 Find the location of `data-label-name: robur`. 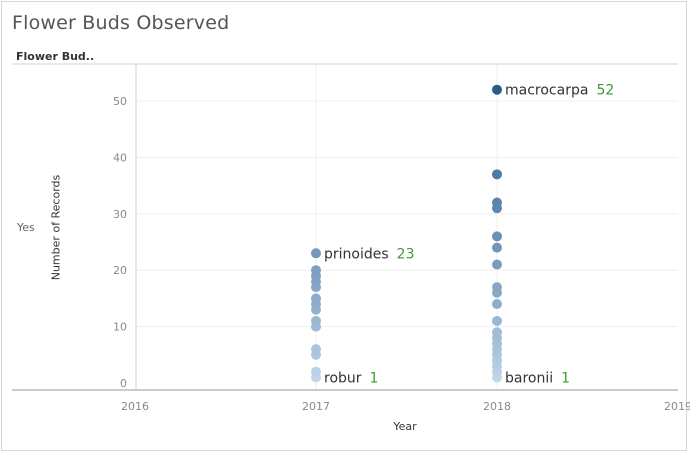

data-label-name: robur is located at coordinates (343, 378).